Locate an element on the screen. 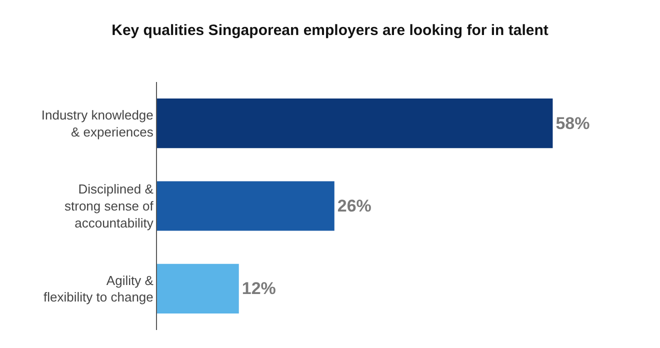 The height and width of the screenshot is (348, 660). data-label: 12% is located at coordinates (259, 288).